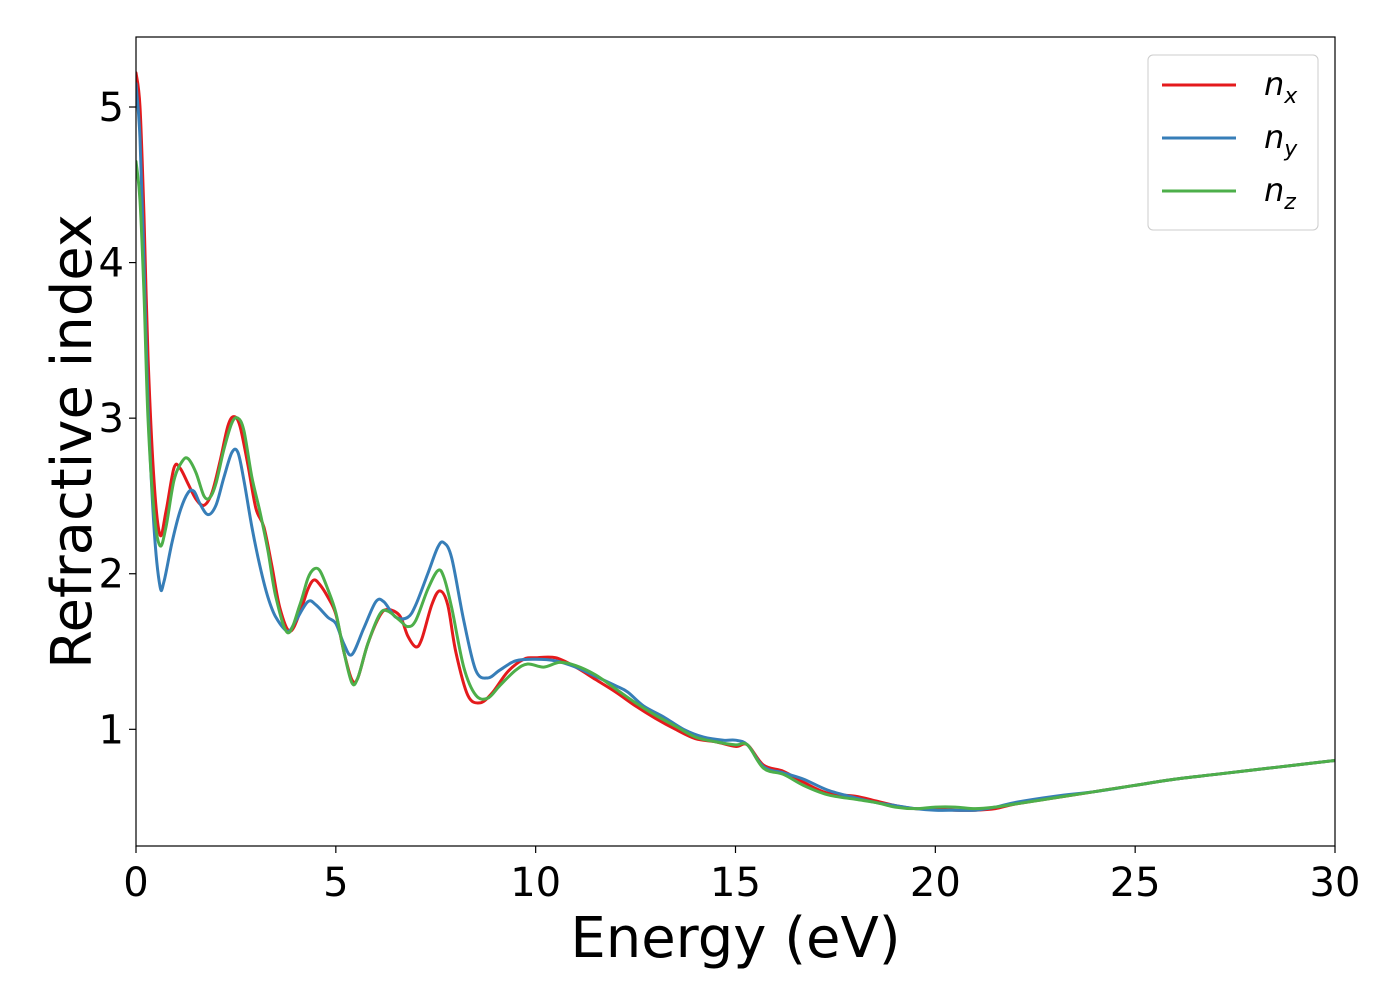 The image size is (1400, 1000). I want to click on x-tick-label: 15, so click(735, 883).